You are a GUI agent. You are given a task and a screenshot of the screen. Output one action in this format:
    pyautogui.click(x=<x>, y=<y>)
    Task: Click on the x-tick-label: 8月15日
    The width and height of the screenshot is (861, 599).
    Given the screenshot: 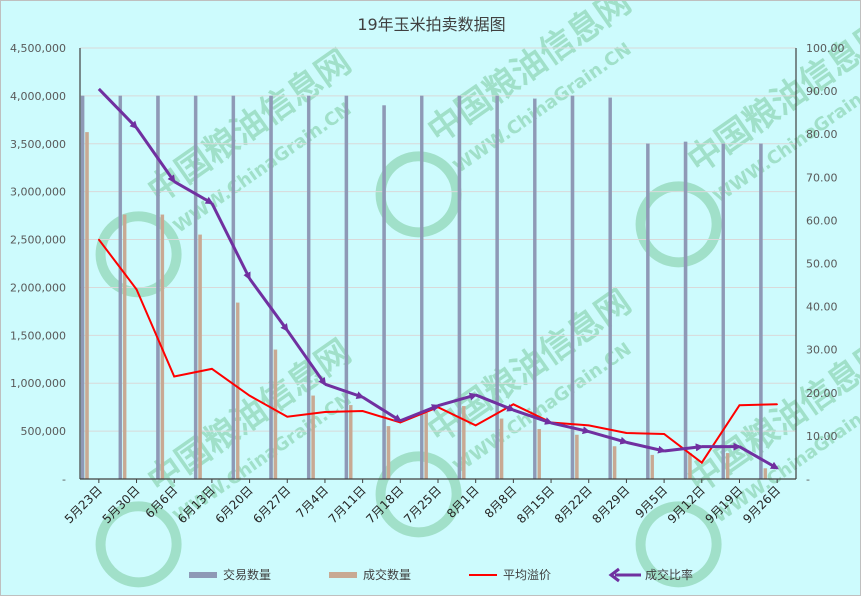 What is the action you would take?
    pyautogui.click(x=535, y=504)
    